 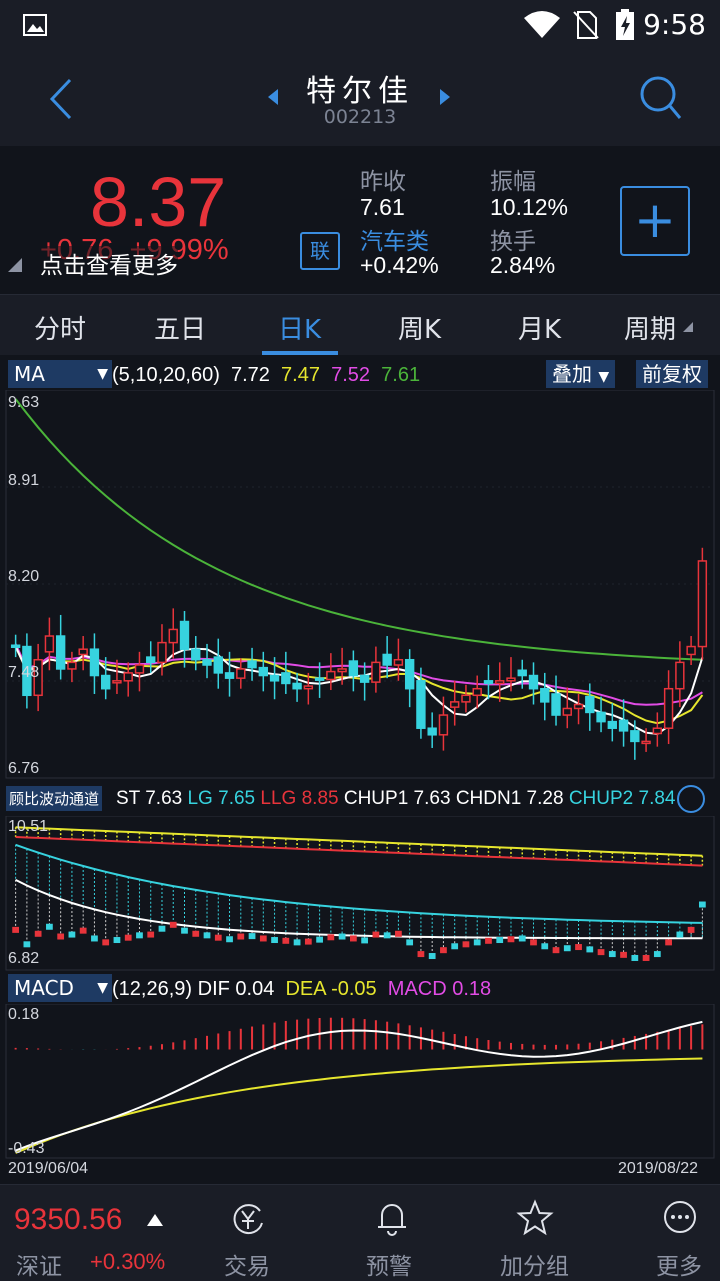 What do you see at coordinates (60, 374) in the screenshot?
I see `ma-indicator-dropdown: MA ▼` at bounding box center [60, 374].